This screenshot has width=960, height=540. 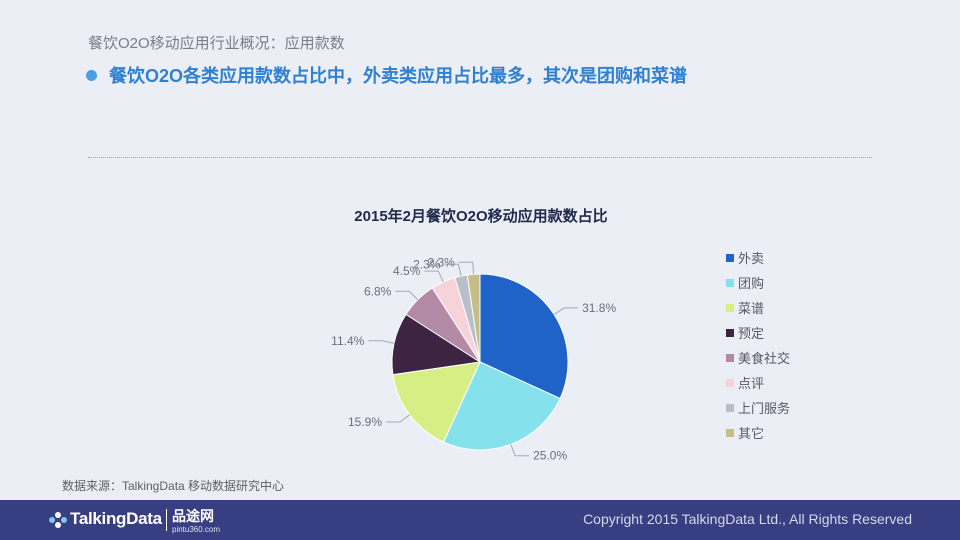 What do you see at coordinates (378, 291) in the screenshot?
I see `data-label-4: 6.8%` at bounding box center [378, 291].